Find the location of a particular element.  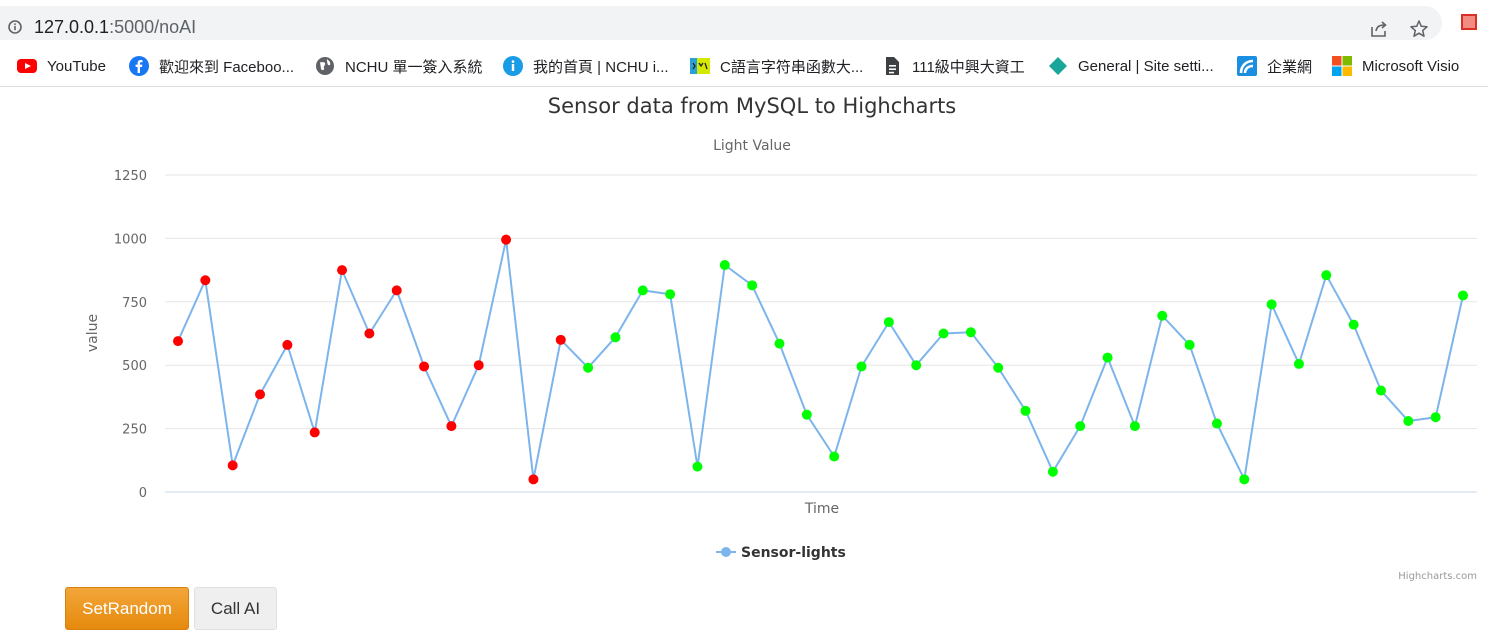

wifi-logo-icon is located at coordinates (1247, 66).